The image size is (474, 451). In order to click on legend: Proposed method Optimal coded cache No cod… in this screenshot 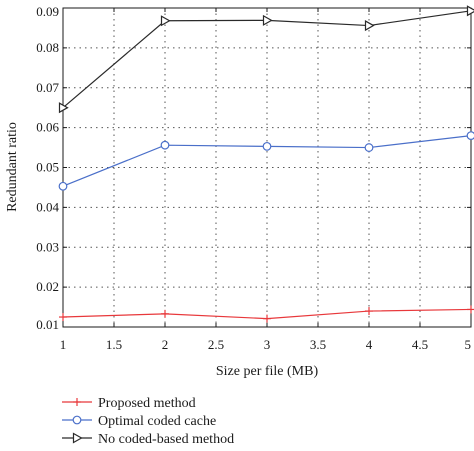, I will do `click(148, 421)`.